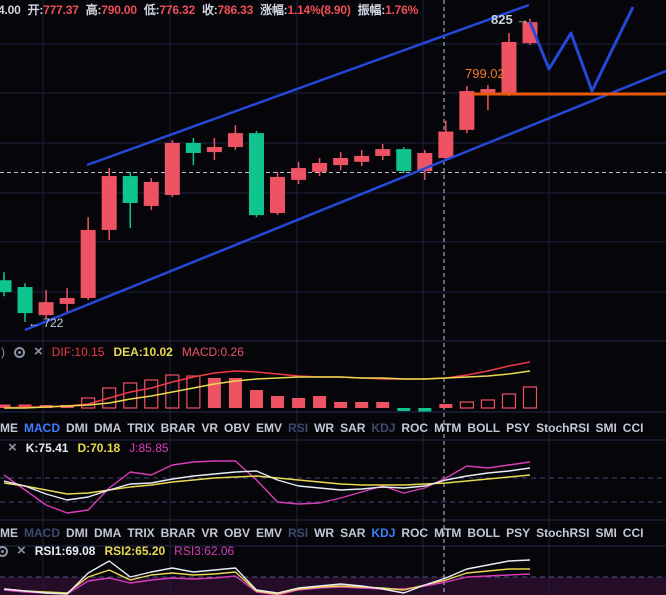  What do you see at coordinates (402, 10) in the screenshot?
I see `amplitude-value: 1.76%` at bounding box center [402, 10].